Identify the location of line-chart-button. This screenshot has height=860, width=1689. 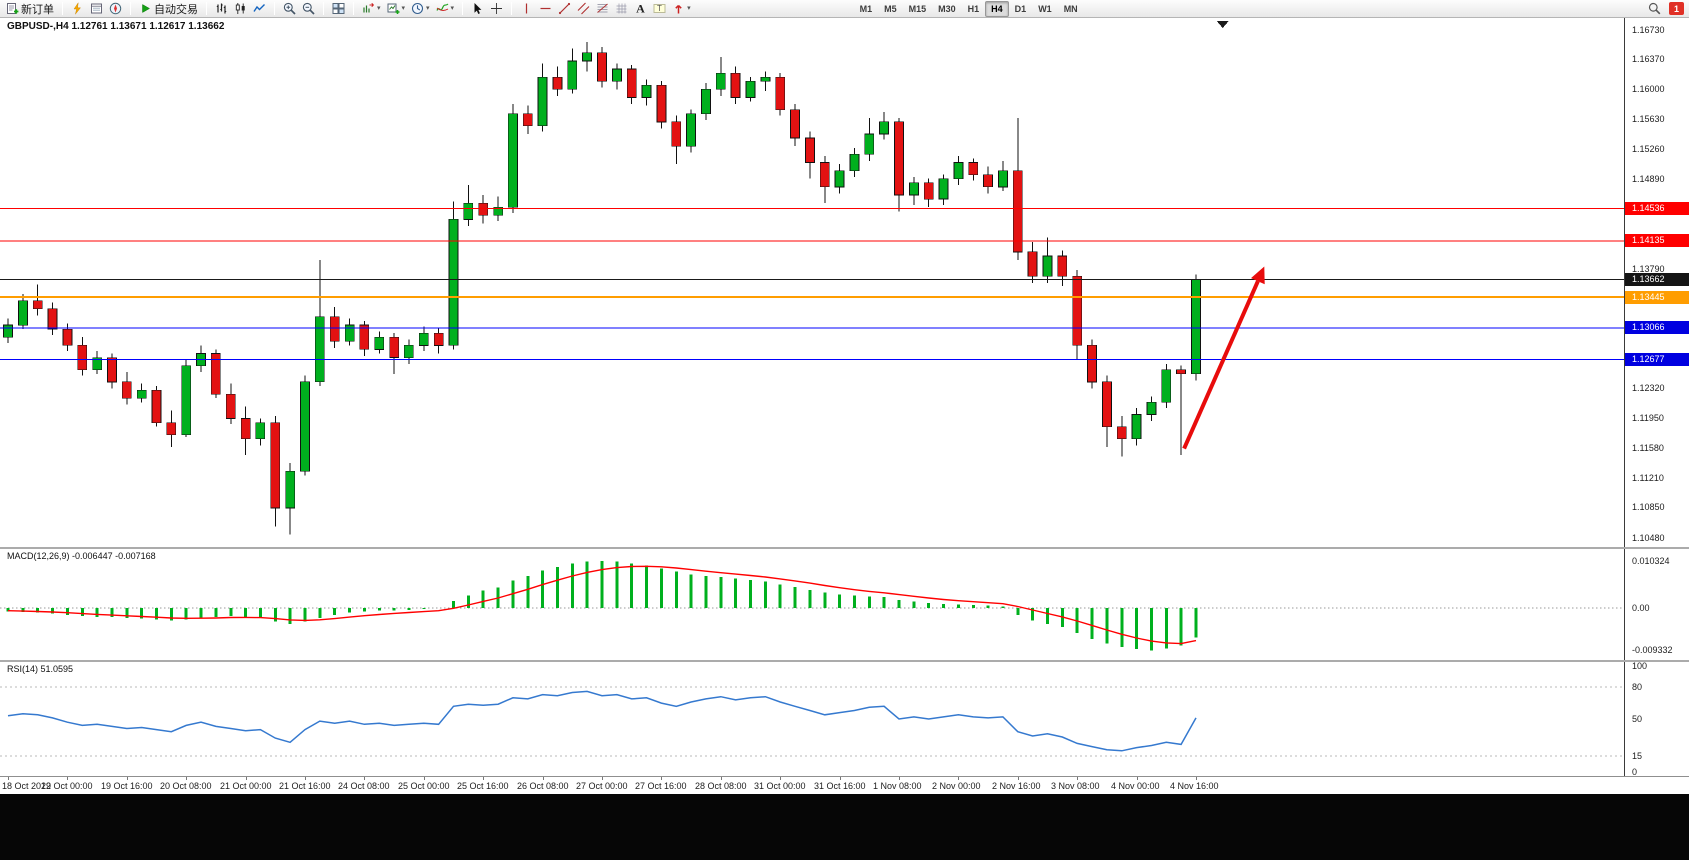
(259, 9).